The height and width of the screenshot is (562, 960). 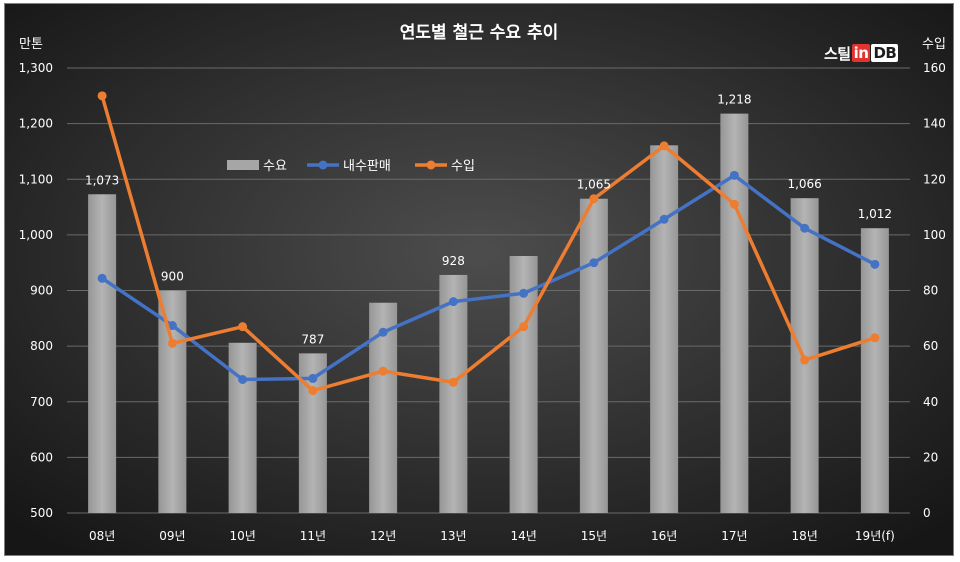 What do you see at coordinates (453, 393) in the screenshot?
I see `bar-13년` at bounding box center [453, 393].